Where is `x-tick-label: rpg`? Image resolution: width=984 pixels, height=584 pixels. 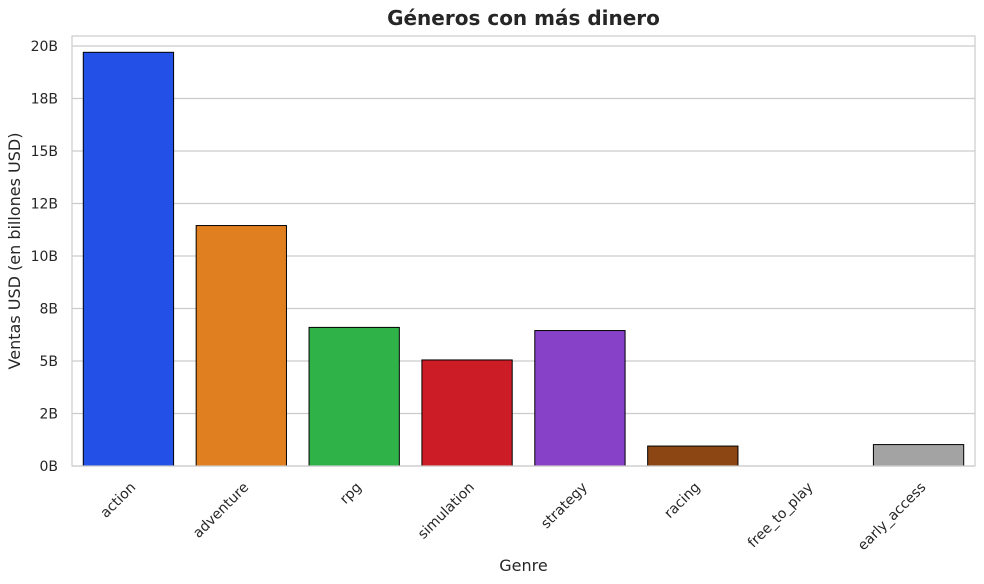
x-tick-label: rpg is located at coordinates (351, 494).